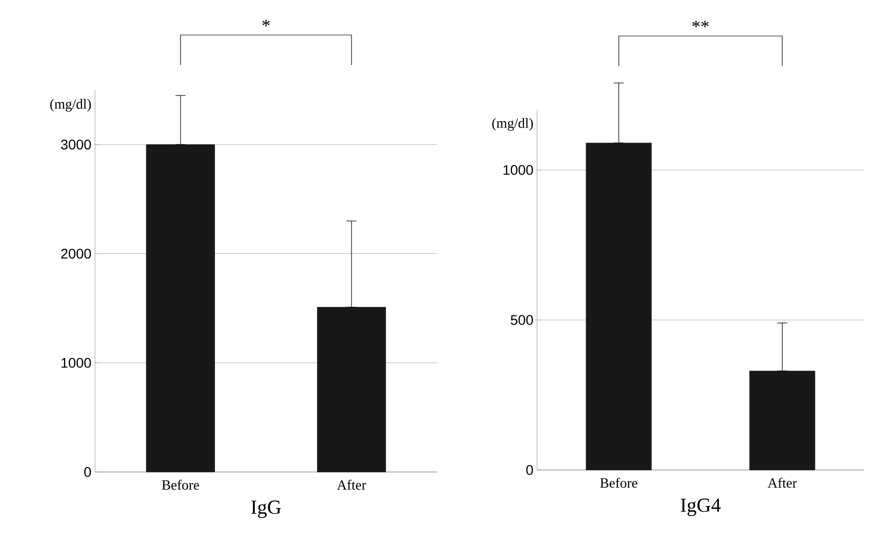 This screenshot has width=876, height=546. Describe the element at coordinates (75, 145) in the screenshot. I see `y-tick-label: 3000` at that location.